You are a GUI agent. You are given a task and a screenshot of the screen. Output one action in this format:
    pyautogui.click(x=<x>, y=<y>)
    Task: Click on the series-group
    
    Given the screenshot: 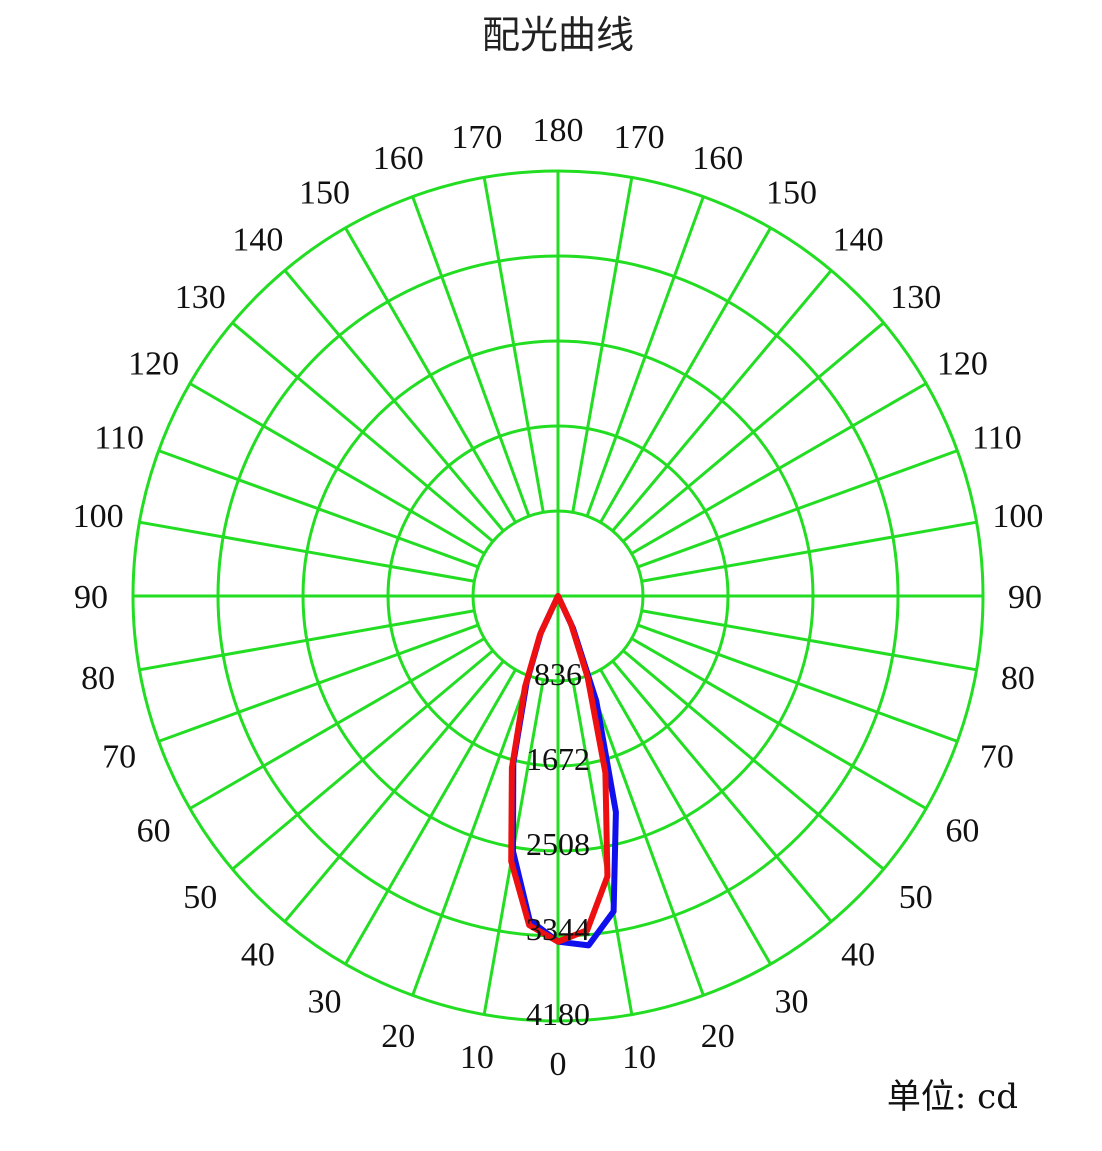 What is the action you would take?
    pyautogui.click(x=563, y=771)
    